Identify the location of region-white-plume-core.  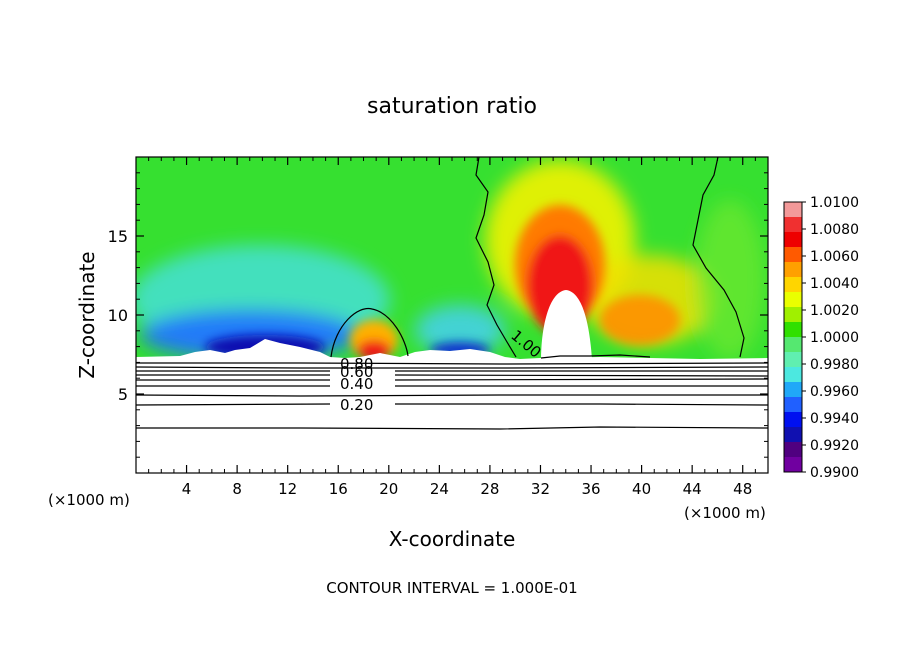
(566, 325).